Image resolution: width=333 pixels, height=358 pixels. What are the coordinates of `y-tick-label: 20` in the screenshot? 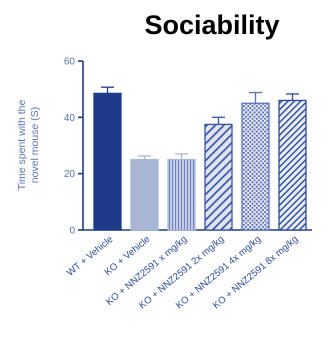 It's located at (70, 174).